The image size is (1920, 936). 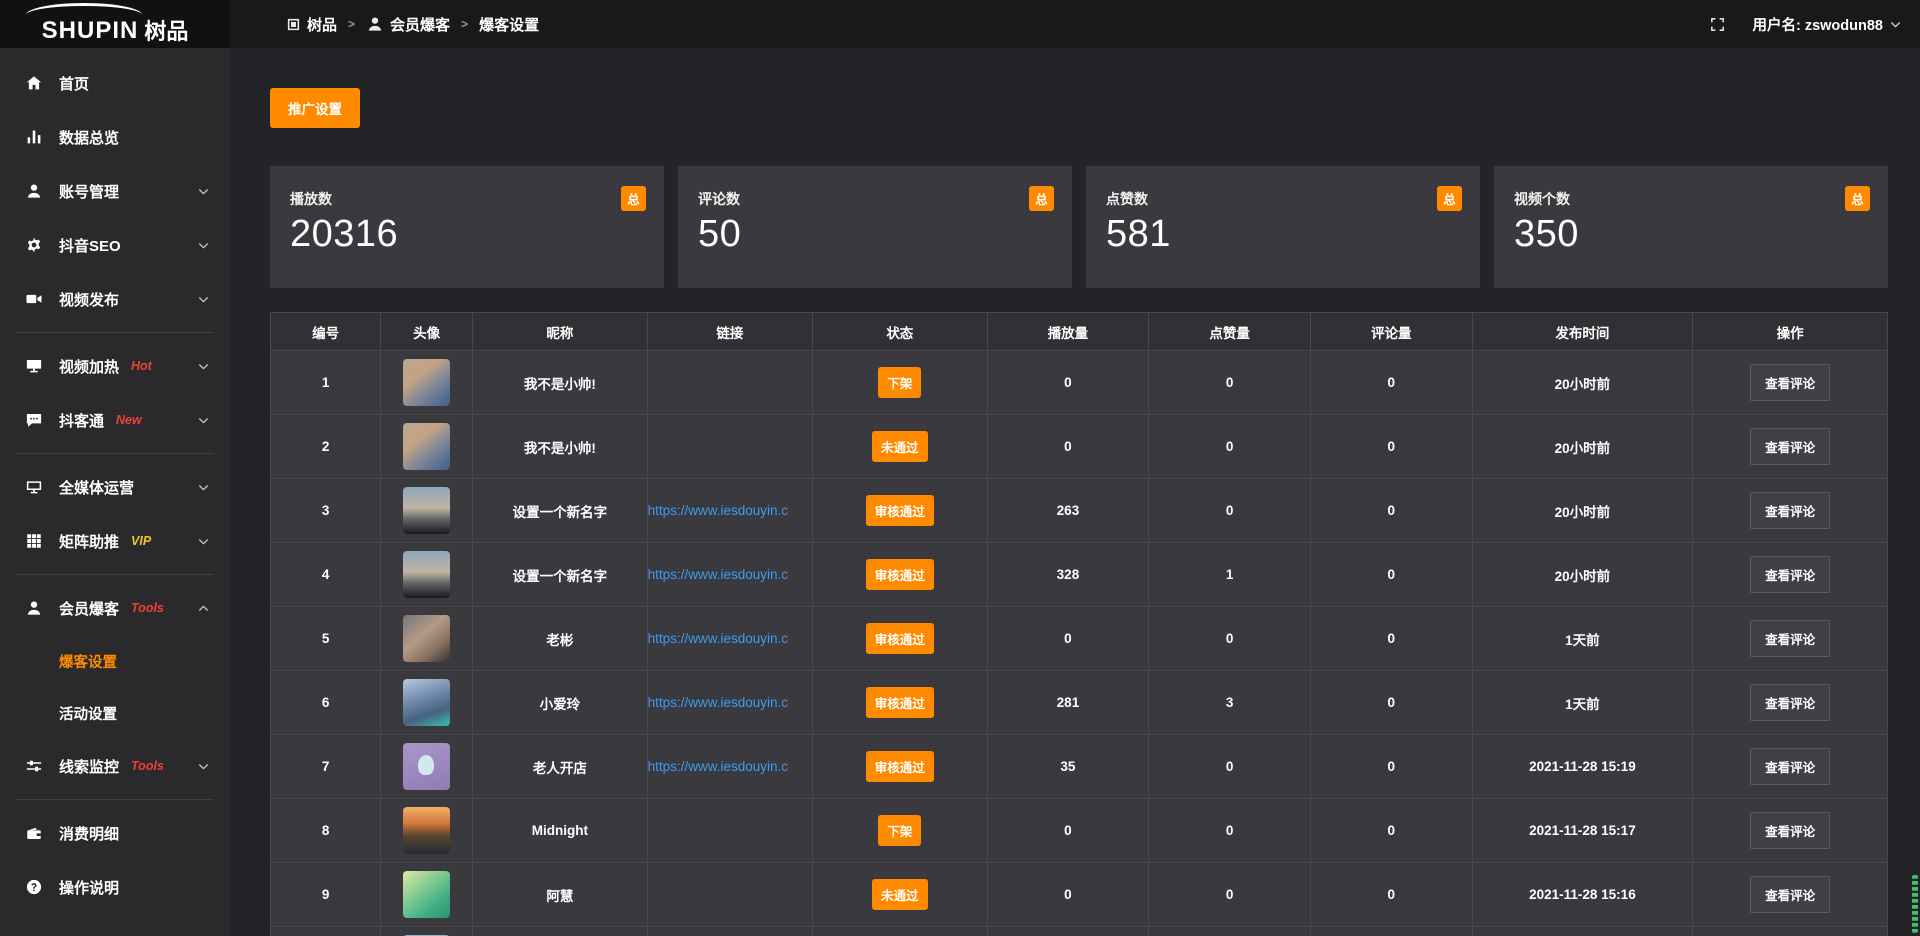 I want to click on column-header: 评论量, so click(x=1391, y=331).